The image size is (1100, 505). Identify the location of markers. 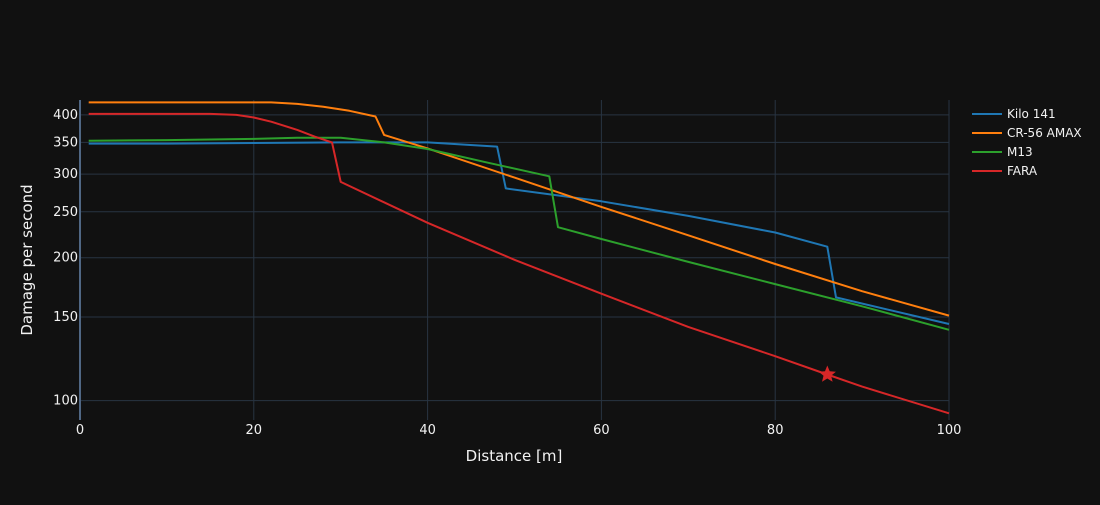
(827, 373).